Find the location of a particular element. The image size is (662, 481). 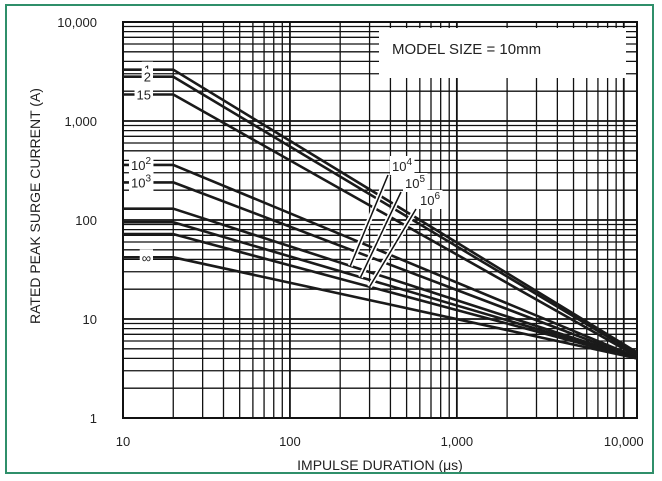

y-tick-label: 10 is located at coordinates (90, 319).